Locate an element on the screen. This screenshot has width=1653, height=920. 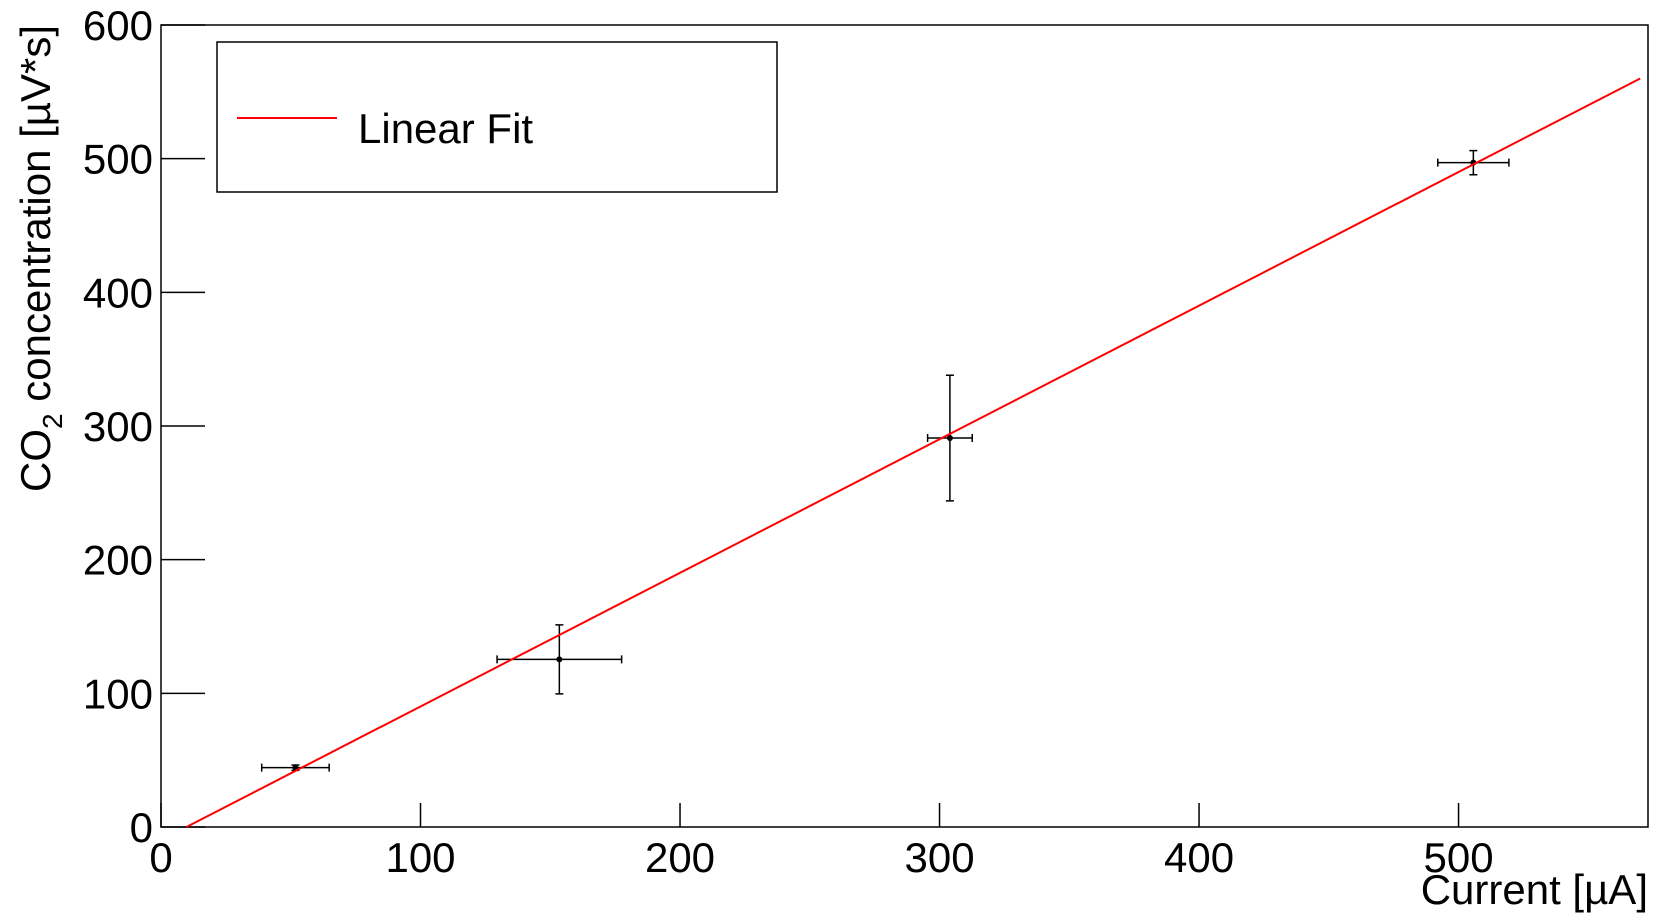
y-tick-label: 300 is located at coordinates (118, 426).